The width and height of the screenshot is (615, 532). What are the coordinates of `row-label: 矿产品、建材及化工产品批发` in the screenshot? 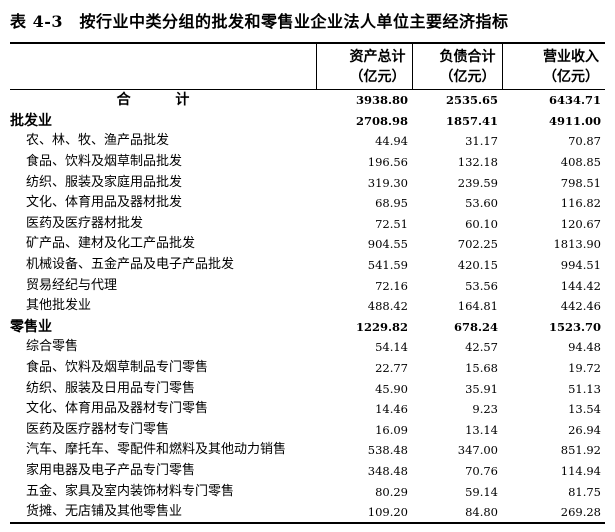 It's located at (111, 244).